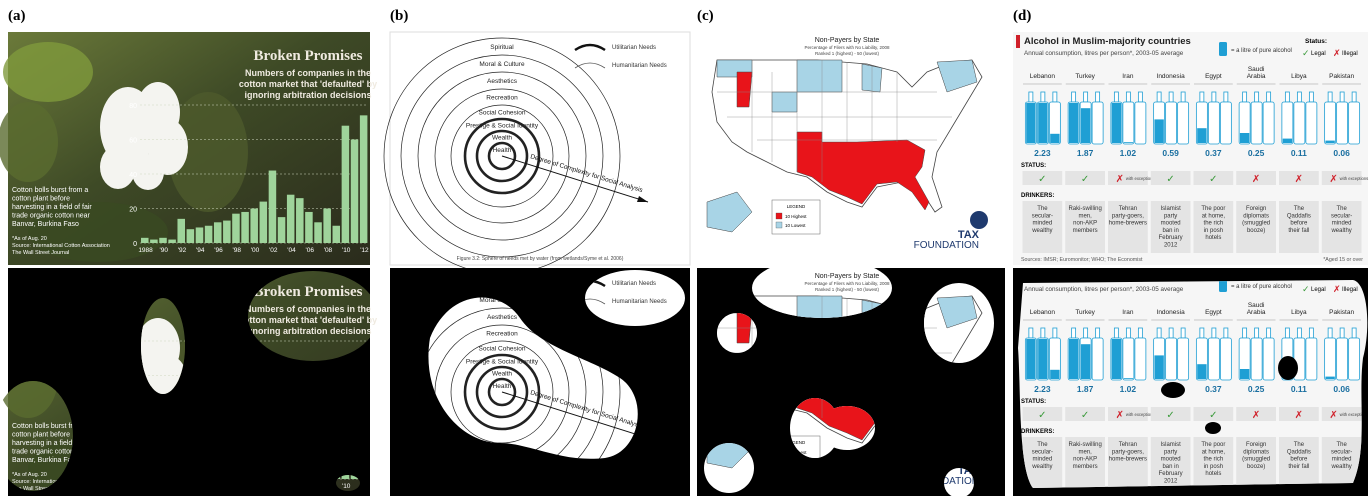 The height and width of the screenshot is (498, 1371). What do you see at coordinates (1256, 76) in the screenshot?
I see `country-label: Arabia` at bounding box center [1256, 76].